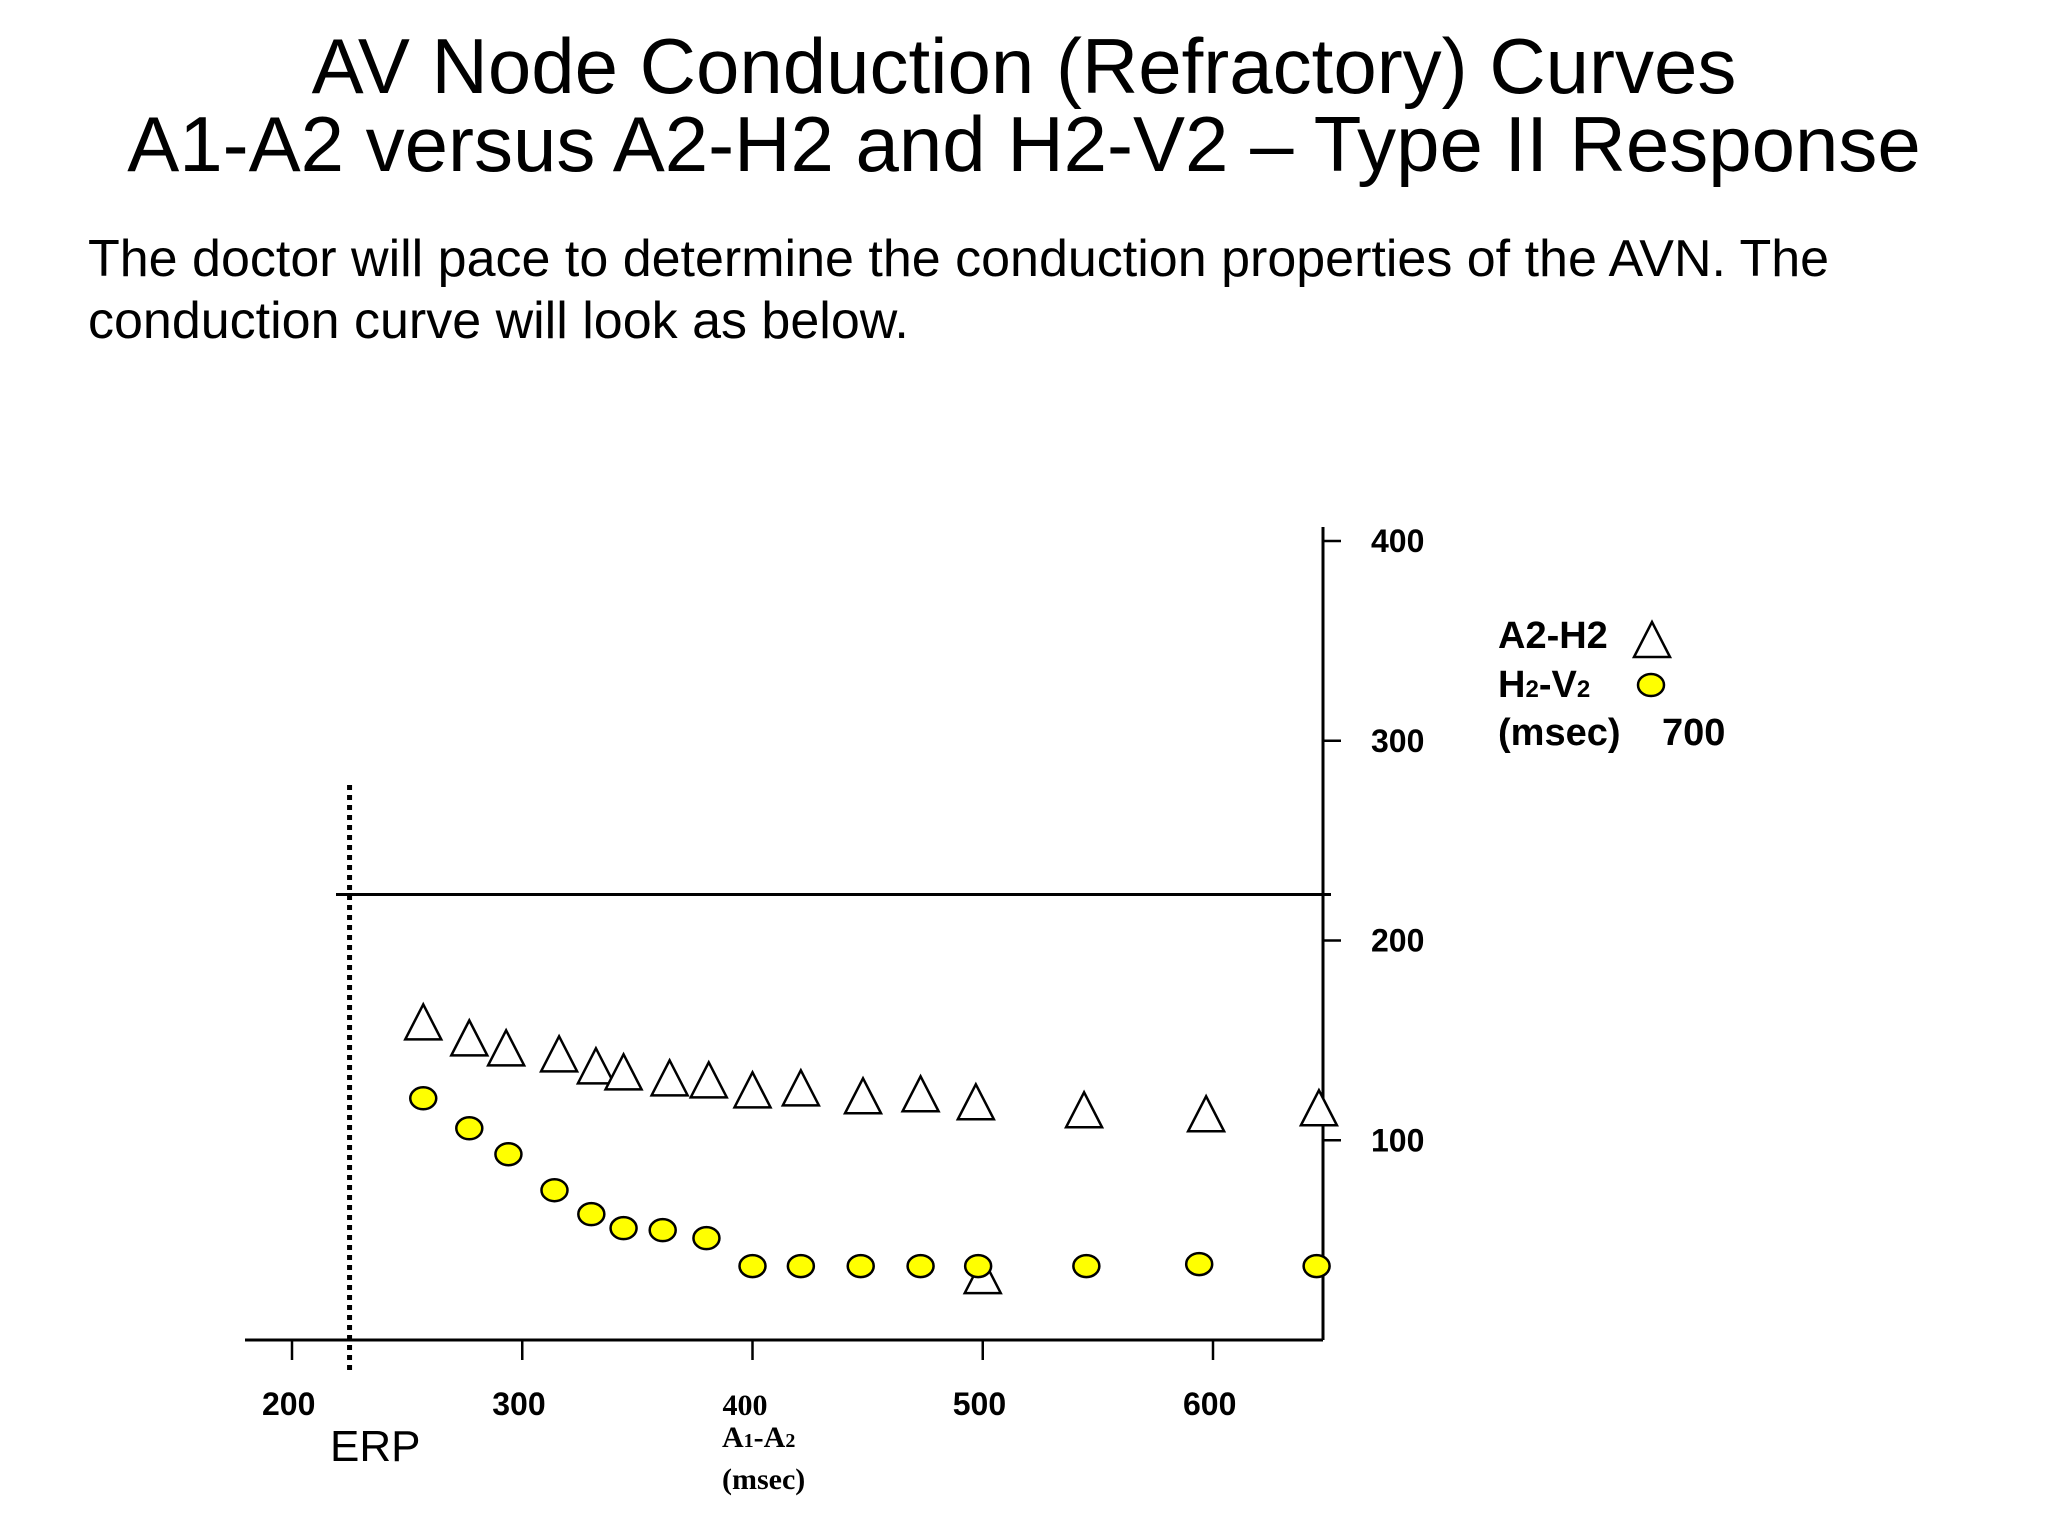  What do you see at coordinates (518, 1404) in the screenshot?
I see `x-tick-label: 300` at bounding box center [518, 1404].